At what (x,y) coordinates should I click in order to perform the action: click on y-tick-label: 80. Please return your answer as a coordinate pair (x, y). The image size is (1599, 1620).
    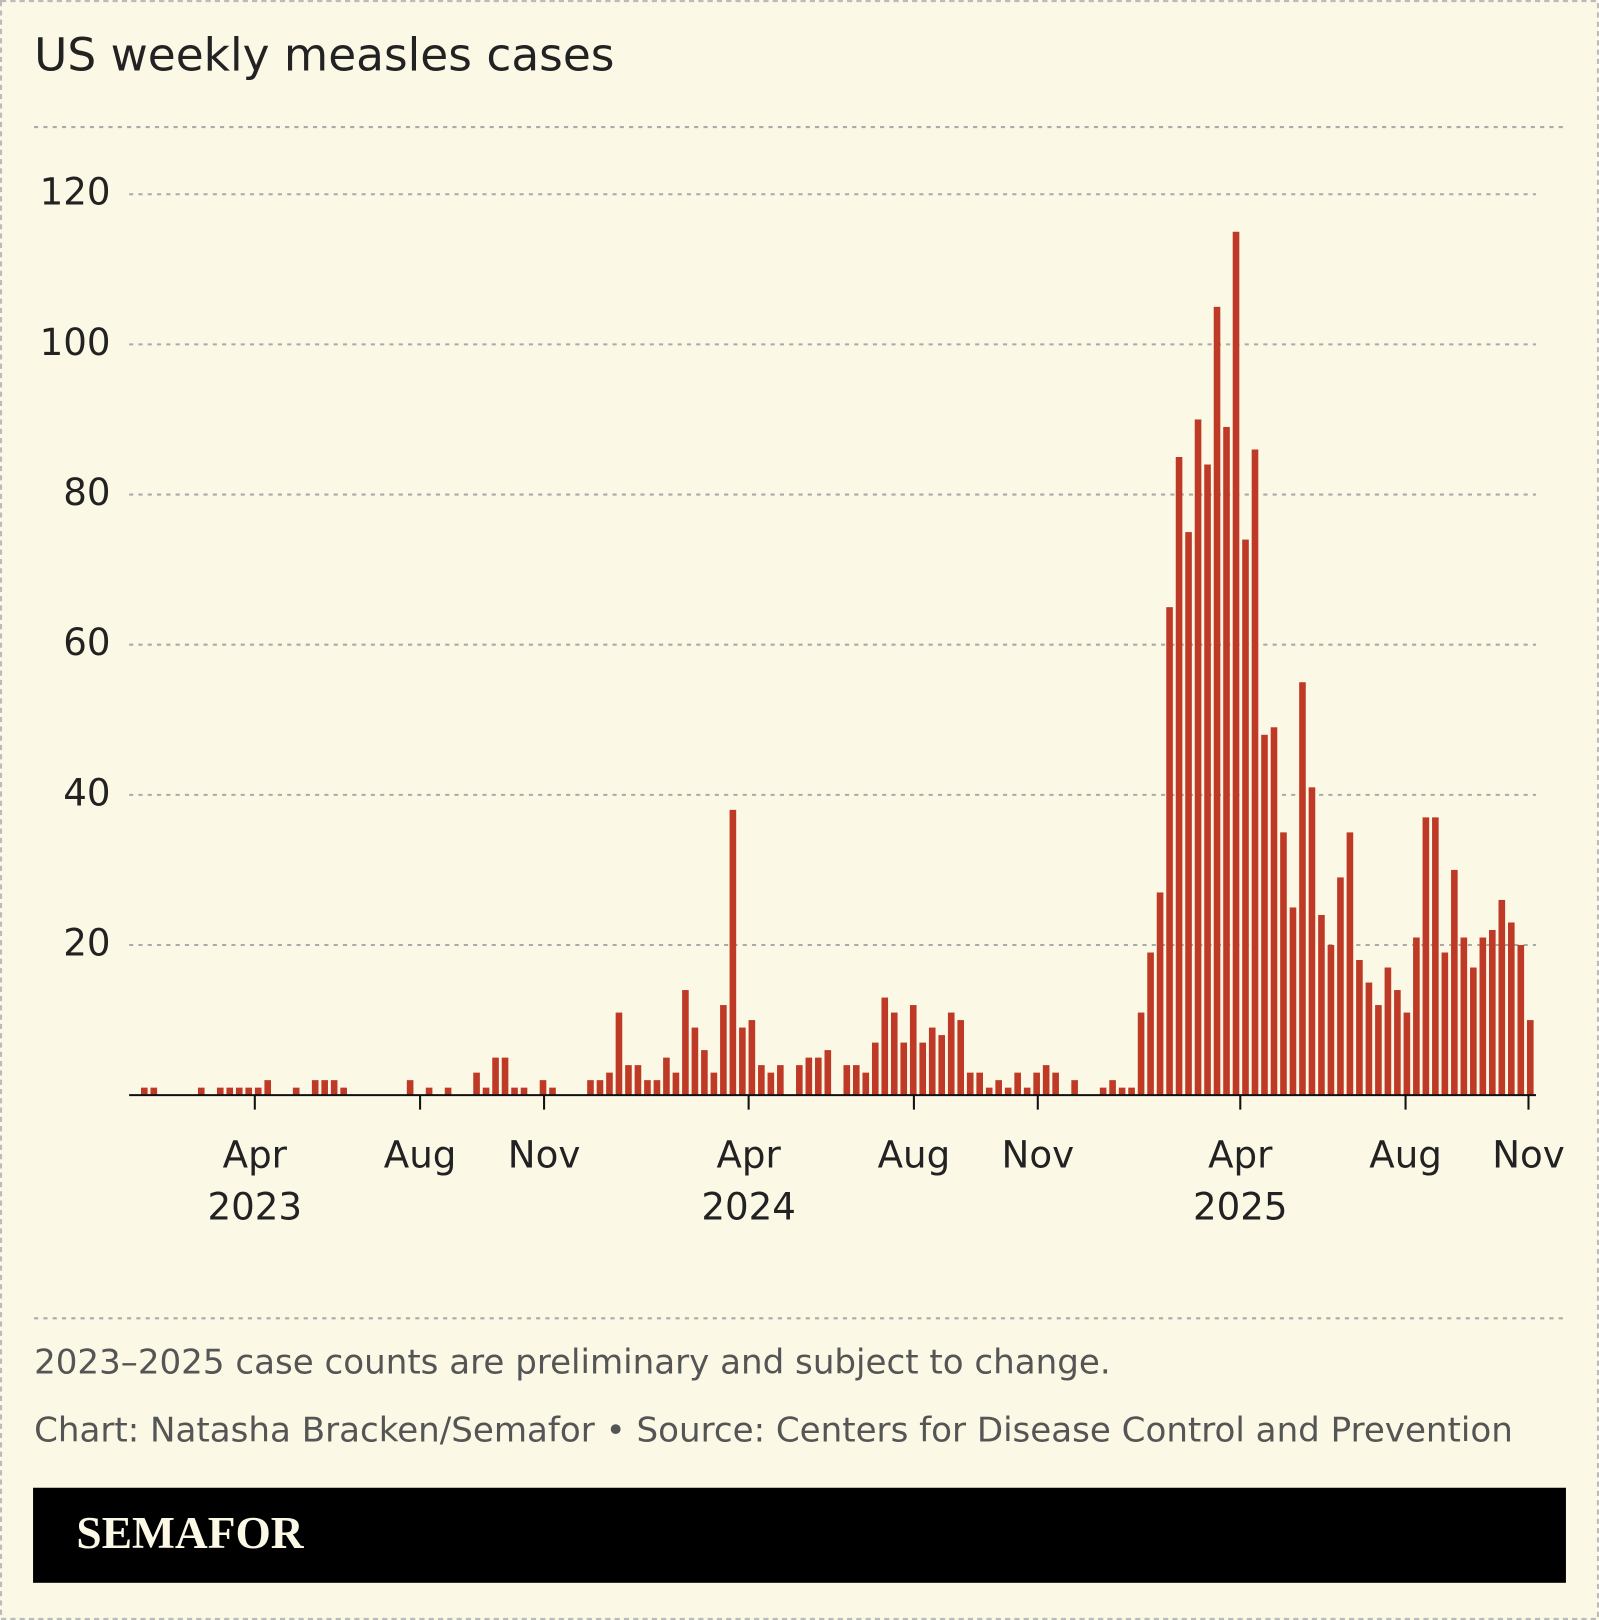
    Looking at the image, I should click on (86, 492).